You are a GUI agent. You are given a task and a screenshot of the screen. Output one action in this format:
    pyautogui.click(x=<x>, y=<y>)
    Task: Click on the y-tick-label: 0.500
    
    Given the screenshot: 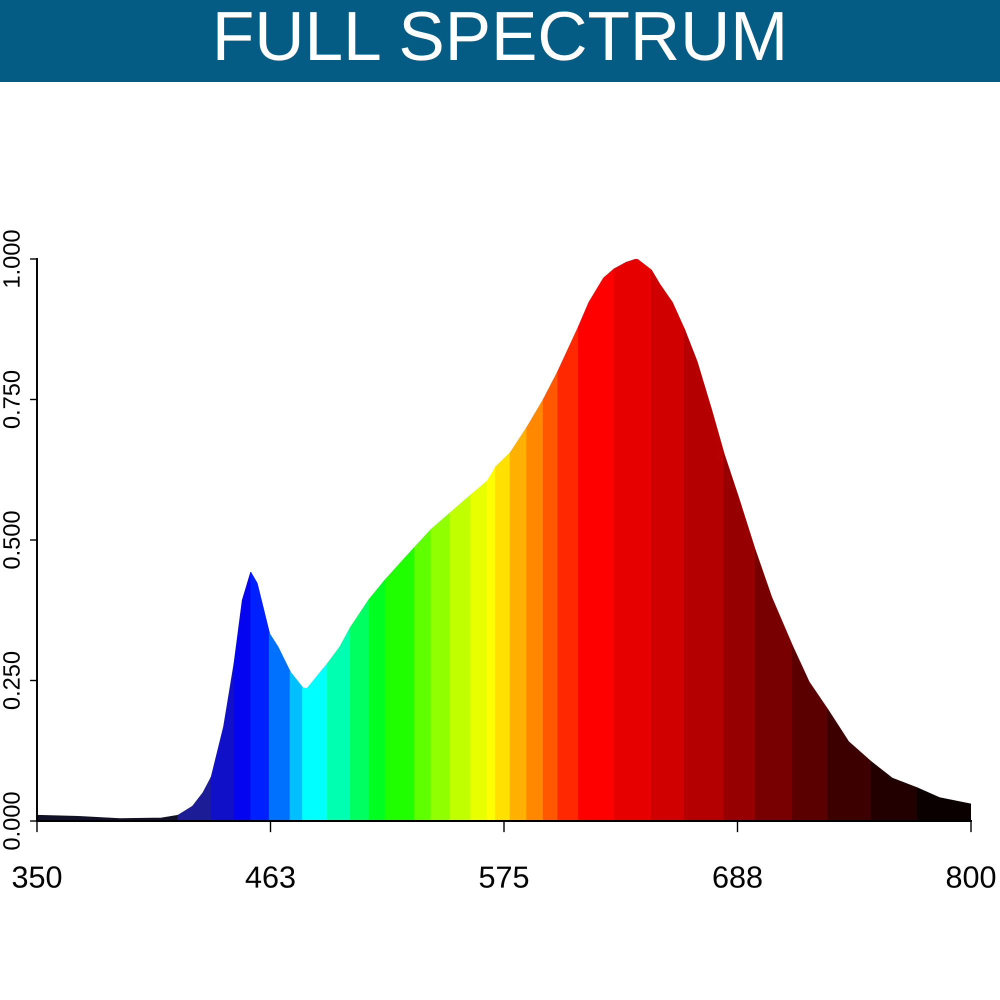 What is the action you would take?
    pyautogui.click(x=11, y=540)
    